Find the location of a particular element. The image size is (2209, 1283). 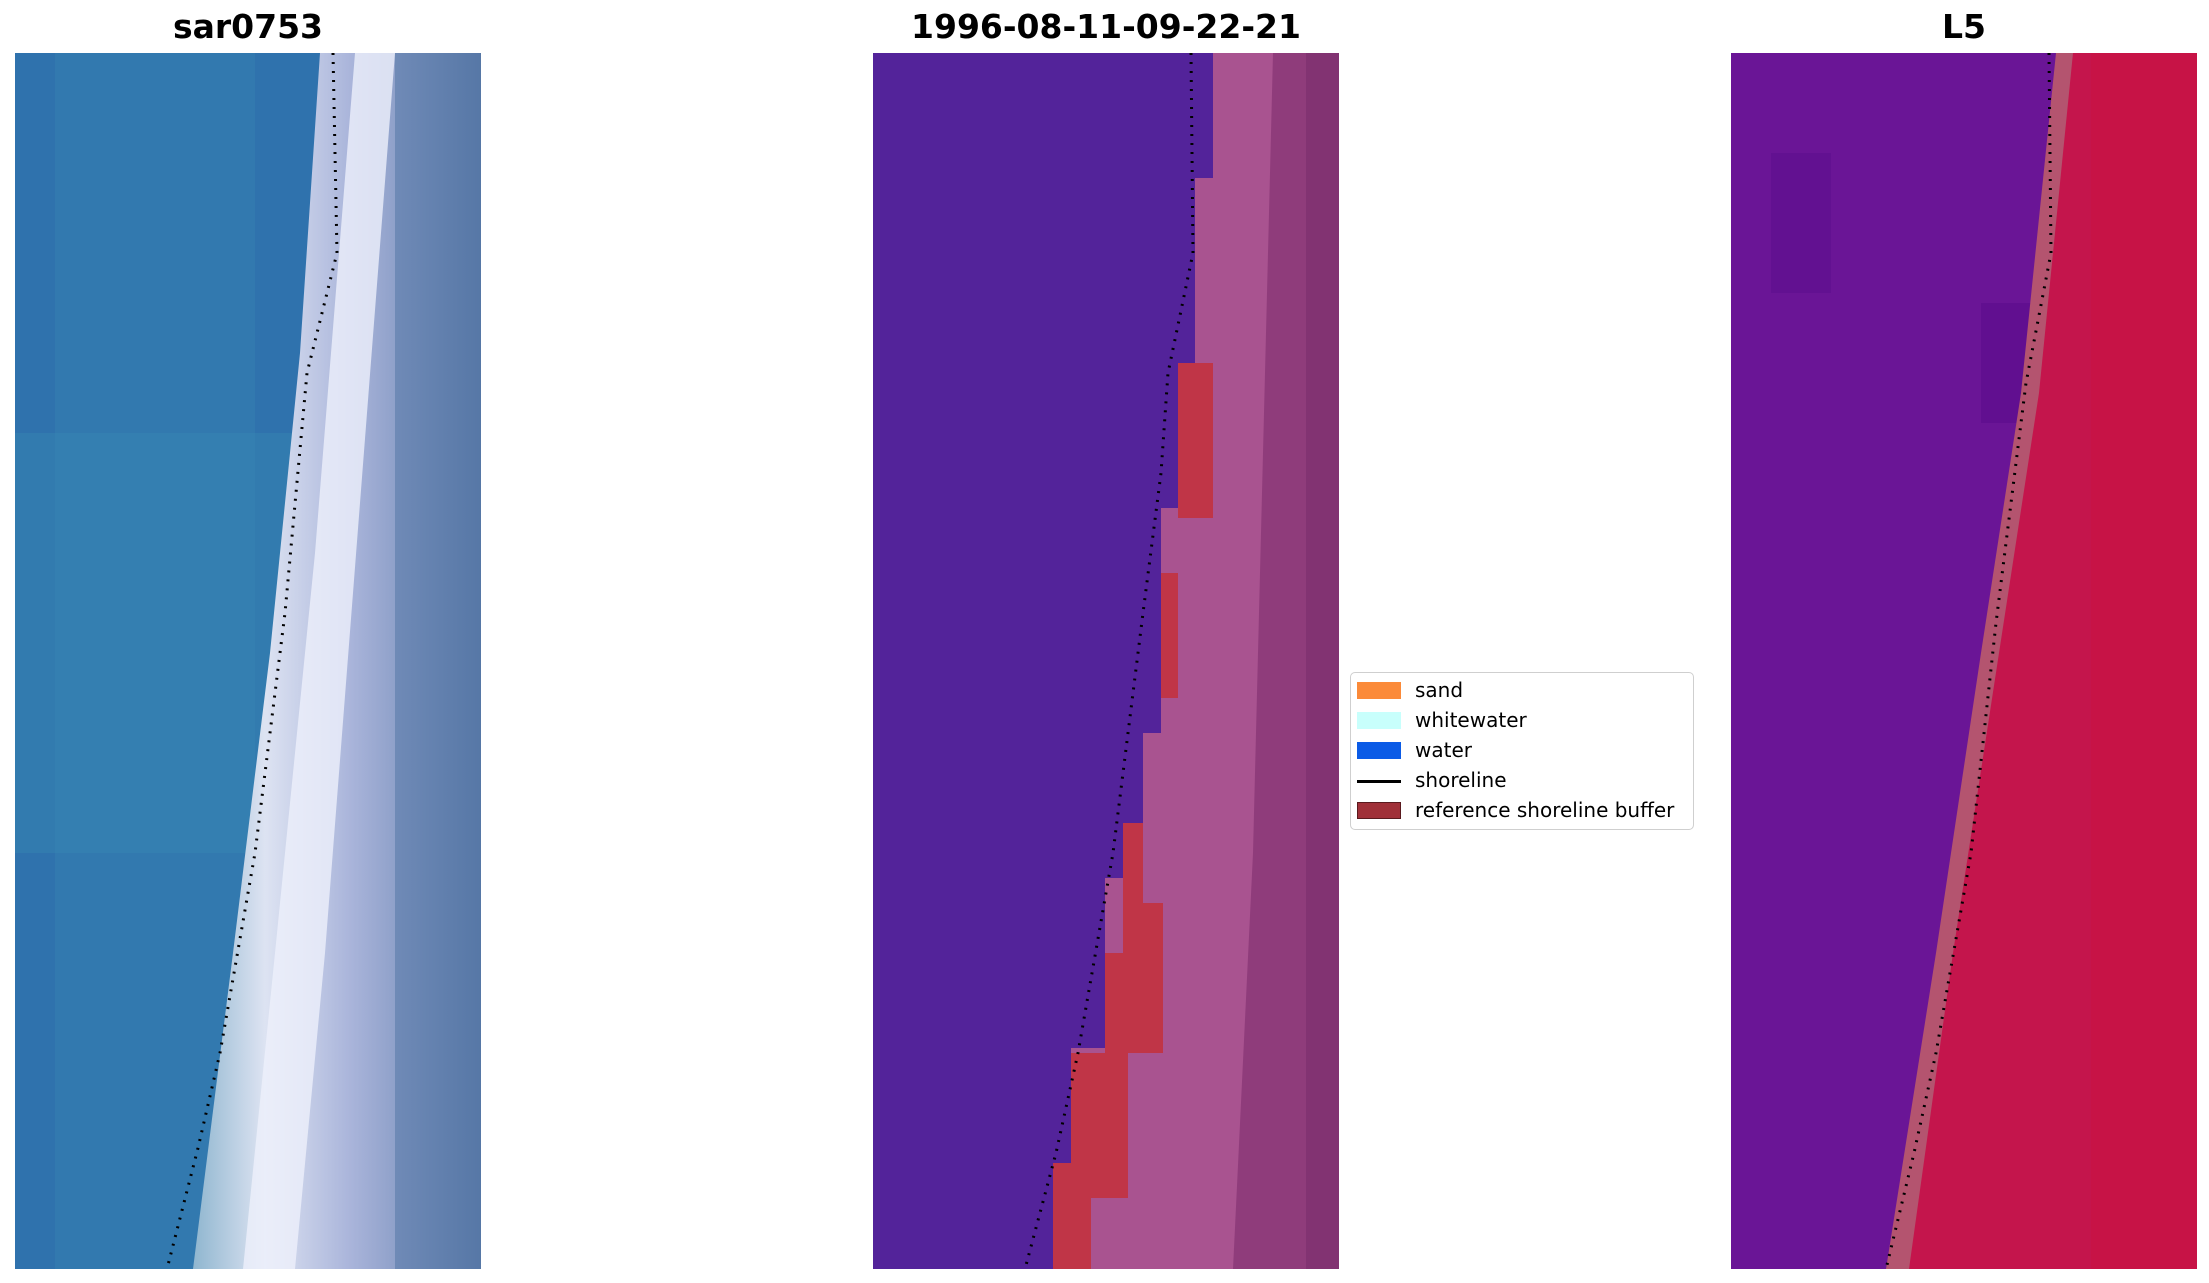

legend-item-buffer: reference shoreline buffer is located at coordinates (1522, 810).